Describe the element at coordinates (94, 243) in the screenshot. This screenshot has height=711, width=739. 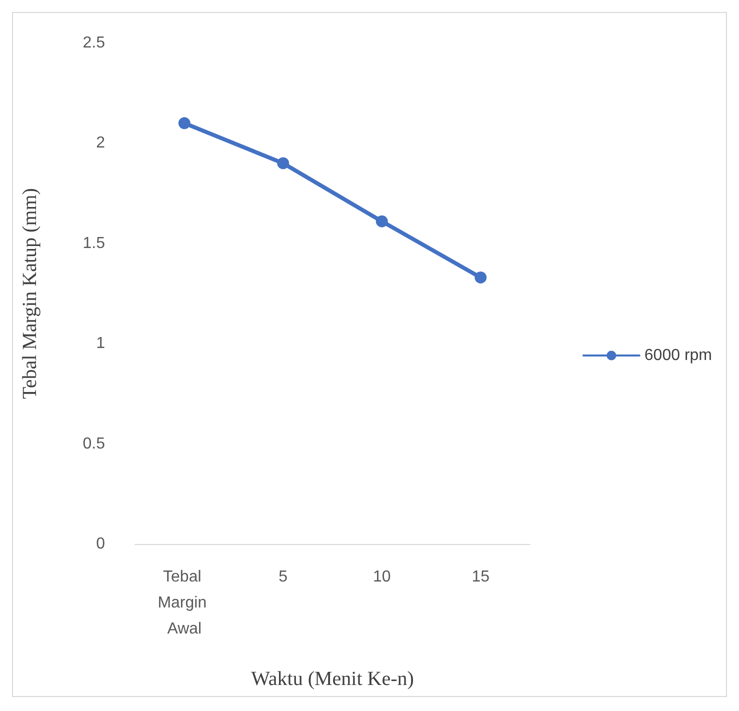
I see `y-tick-label: 1.5` at that location.